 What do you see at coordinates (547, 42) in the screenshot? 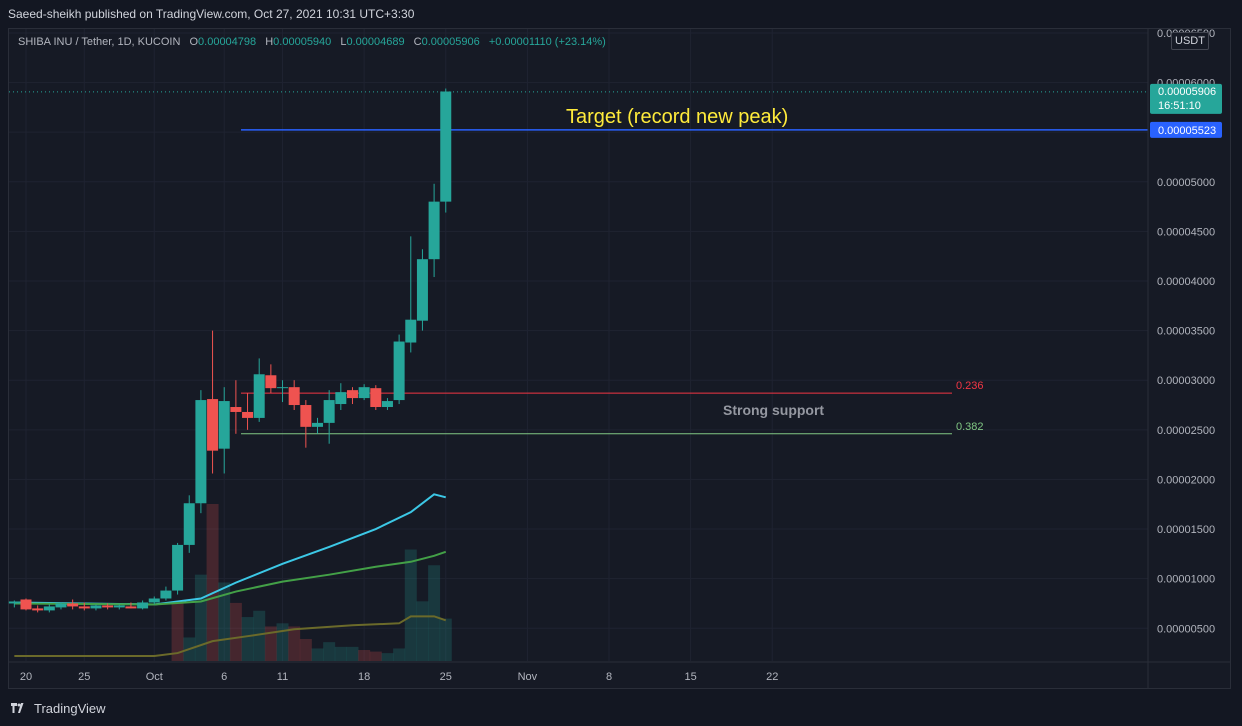
I see `change-value: +0.00001110 (+23.14%)` at bounding box center [547, 42].